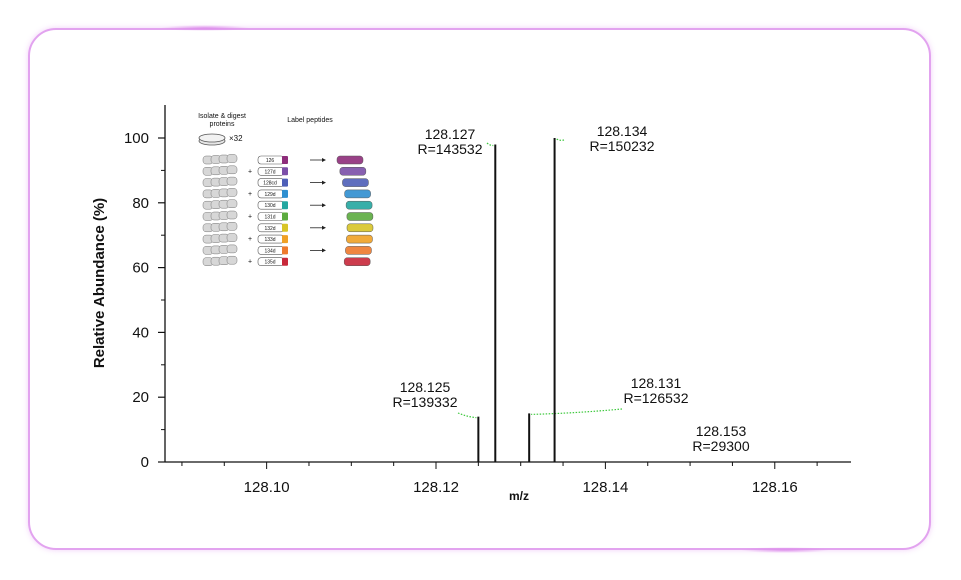 The image size is (961, 580). I want to click on y-tick-label: 100, so click(136, 138).